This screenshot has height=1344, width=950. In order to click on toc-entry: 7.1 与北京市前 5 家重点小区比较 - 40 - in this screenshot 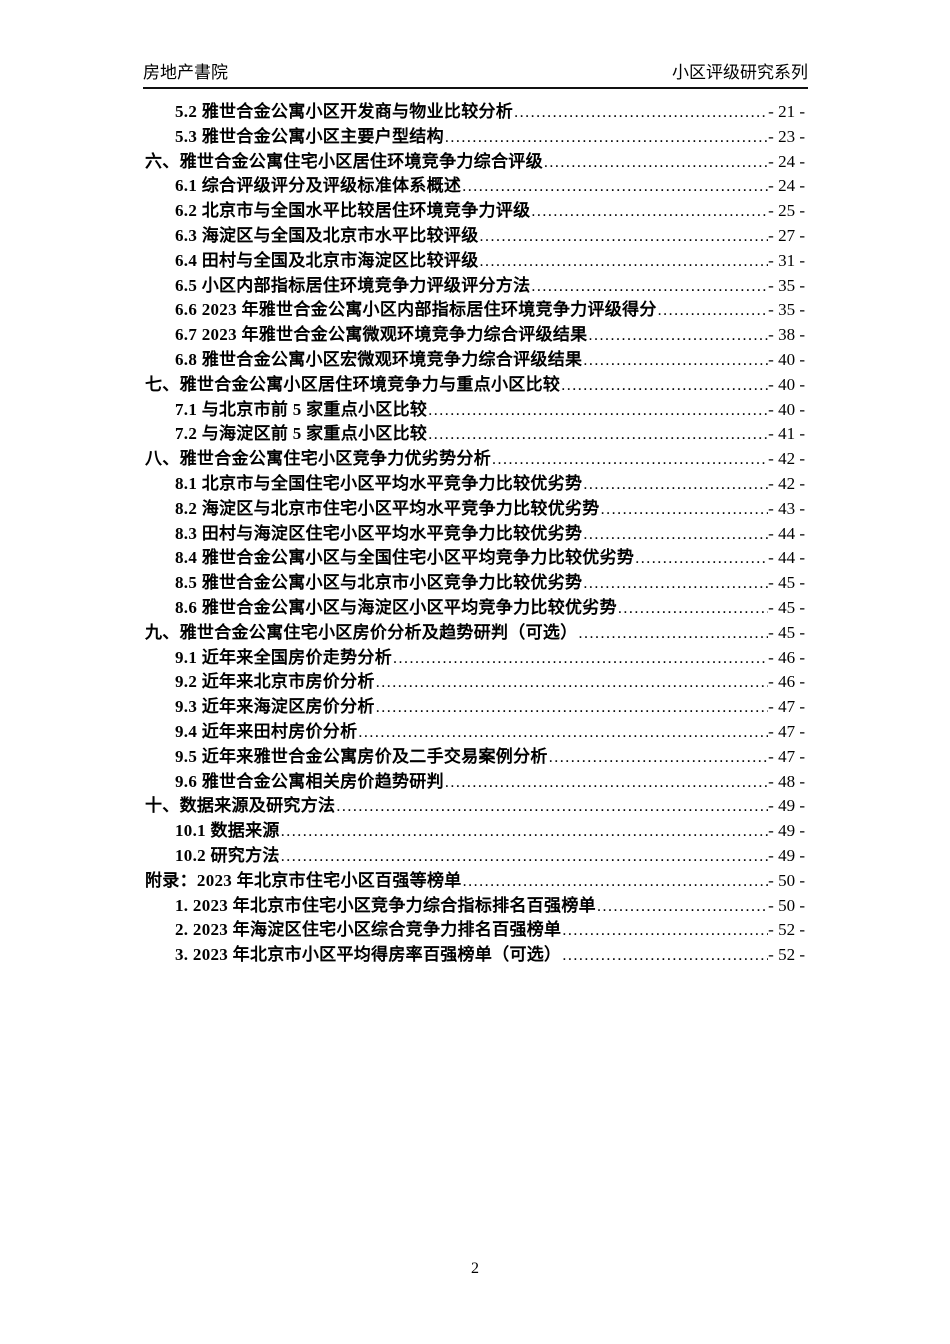, I will do `click(475, 410)`.